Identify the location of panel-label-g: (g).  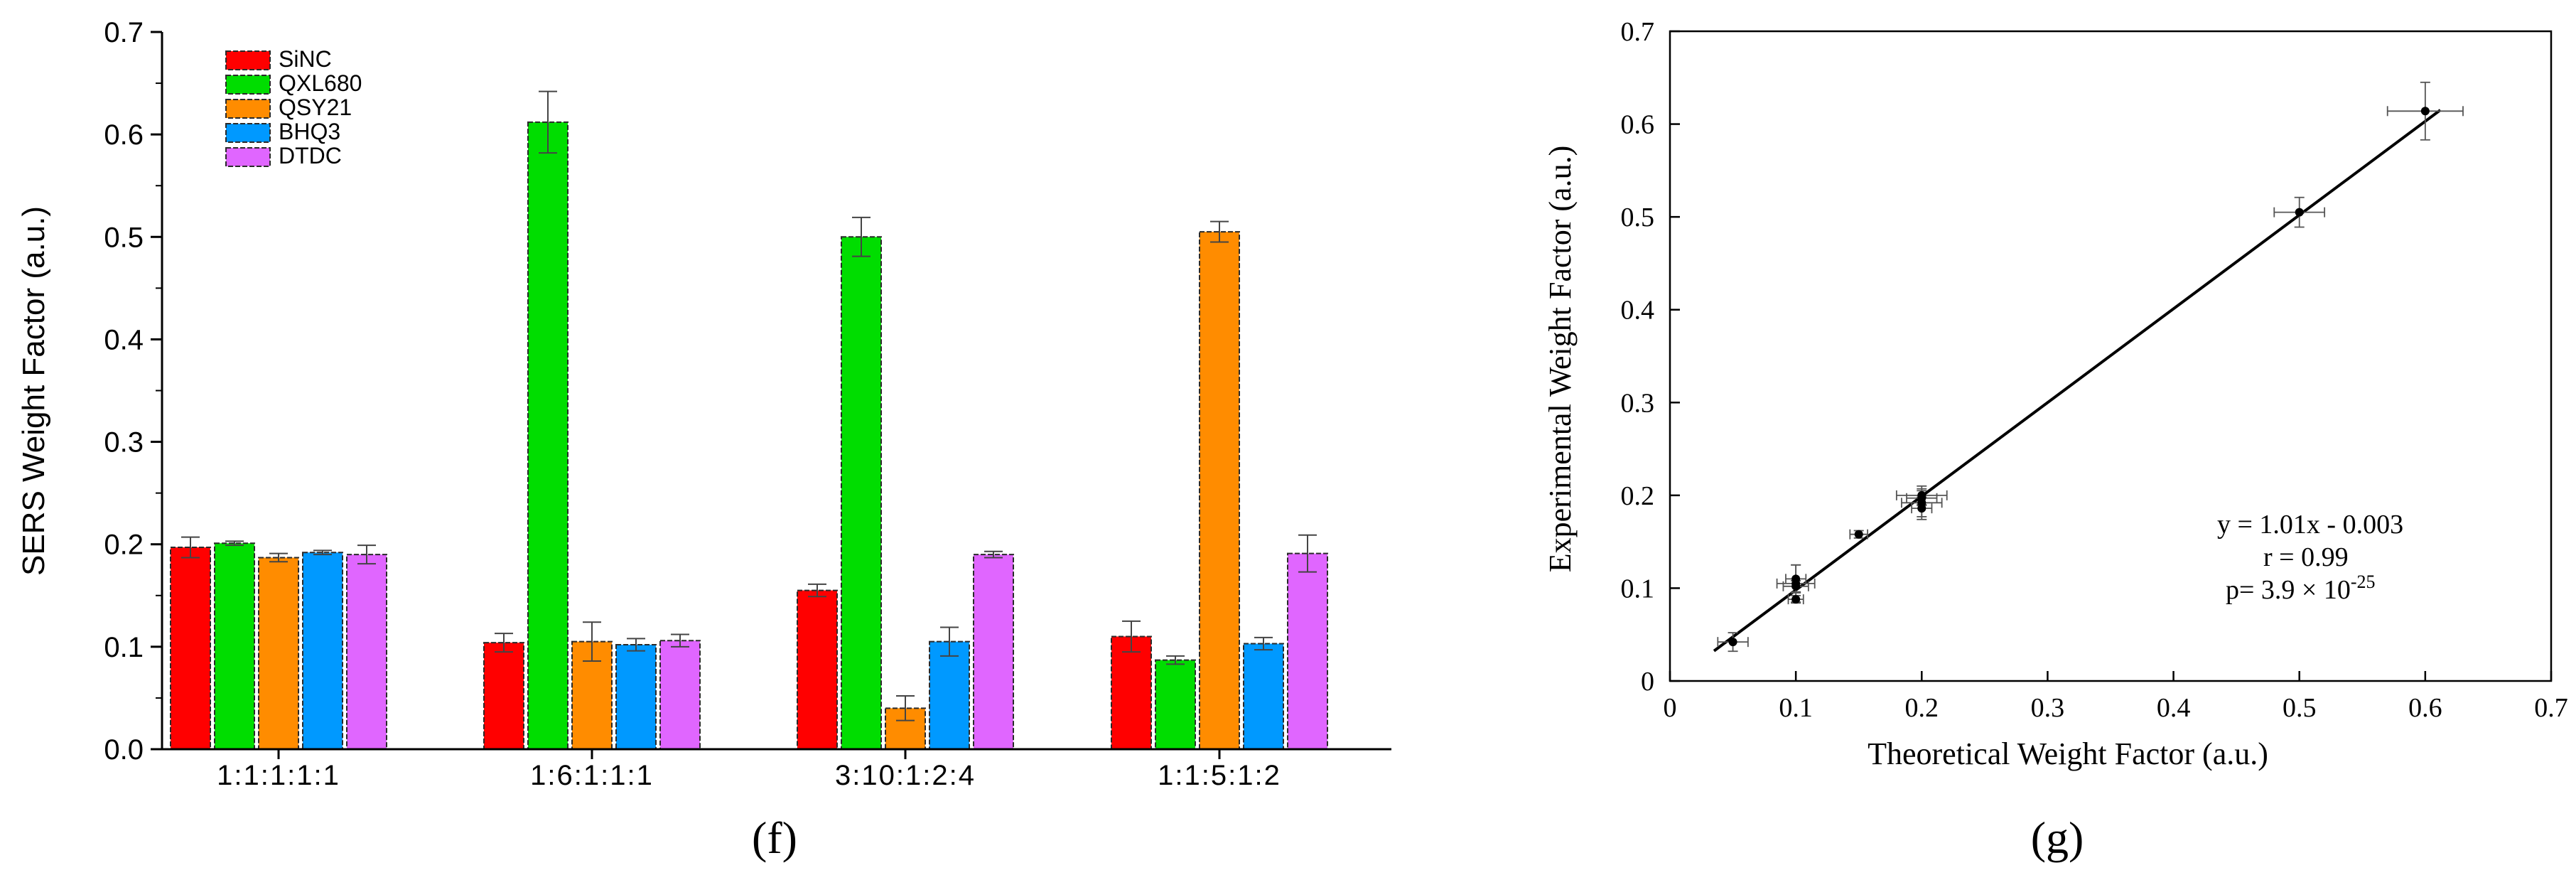
(2057, 837).